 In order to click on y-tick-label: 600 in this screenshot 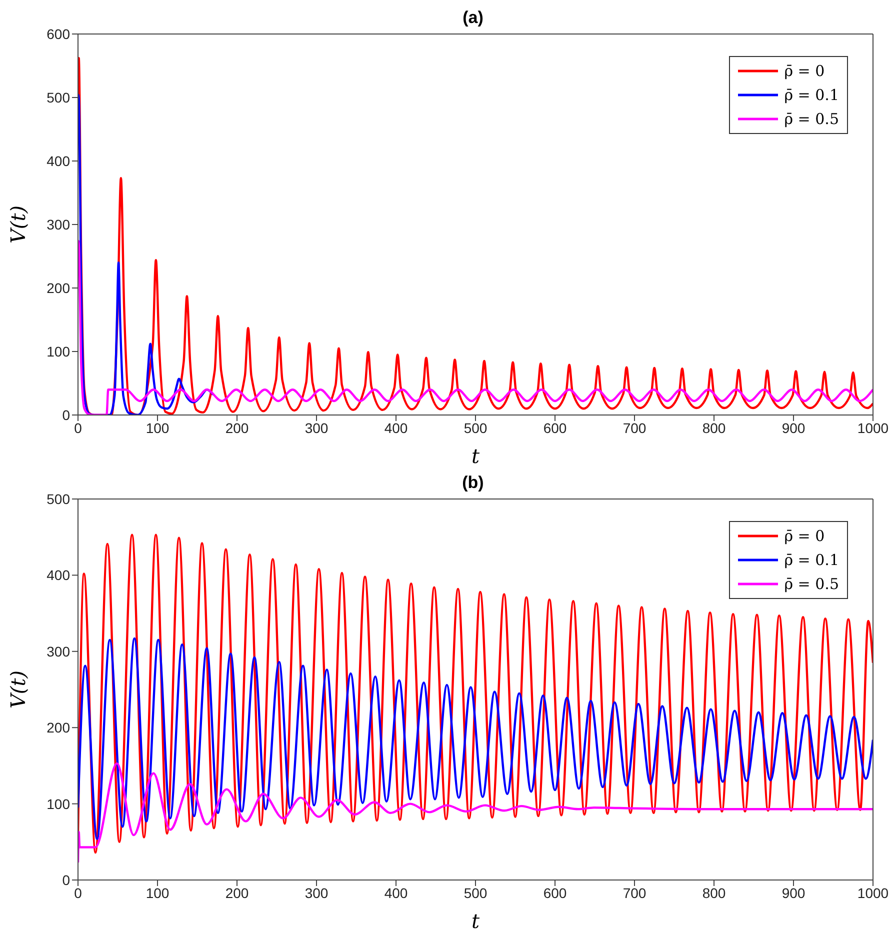, I will do `click(58, 34)`.